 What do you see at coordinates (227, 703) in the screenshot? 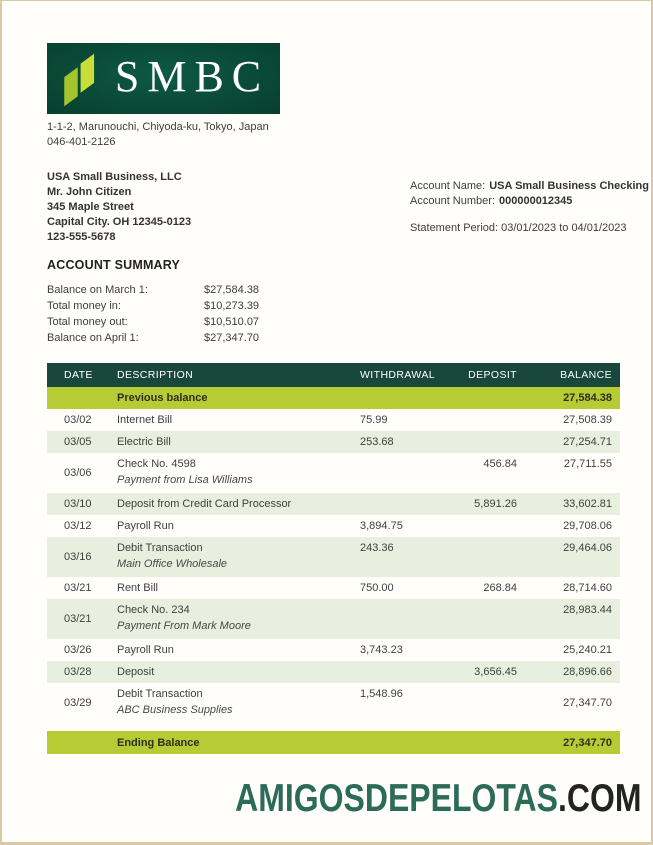
I see `cell-description: Debit Transaction ABC Business Supplies` at bounding box center [227, 703].